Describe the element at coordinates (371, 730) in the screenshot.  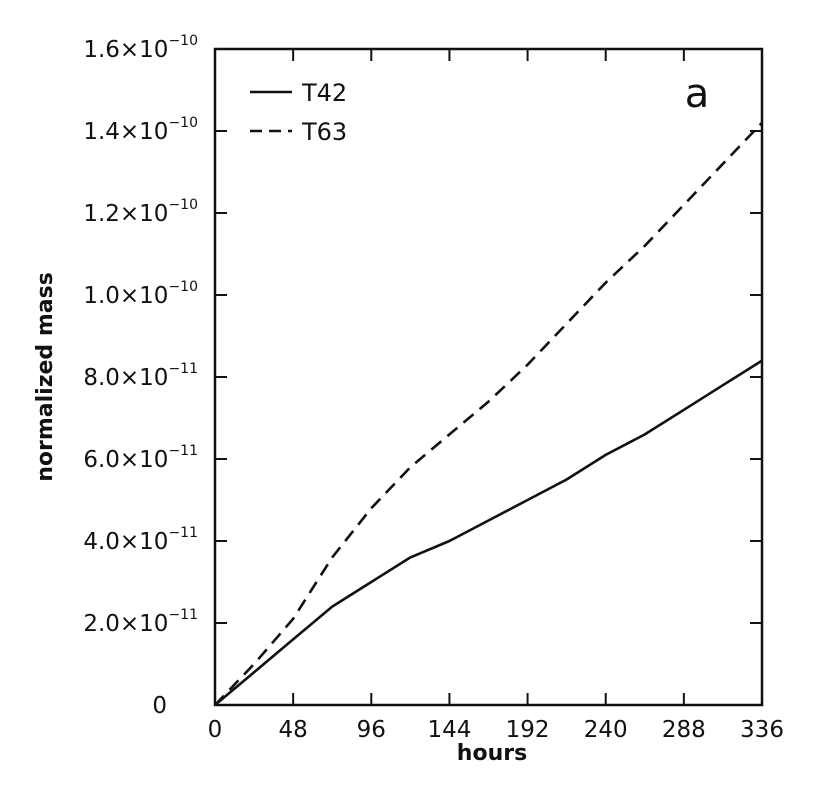
I see `x-tick-label: 96` at that location.